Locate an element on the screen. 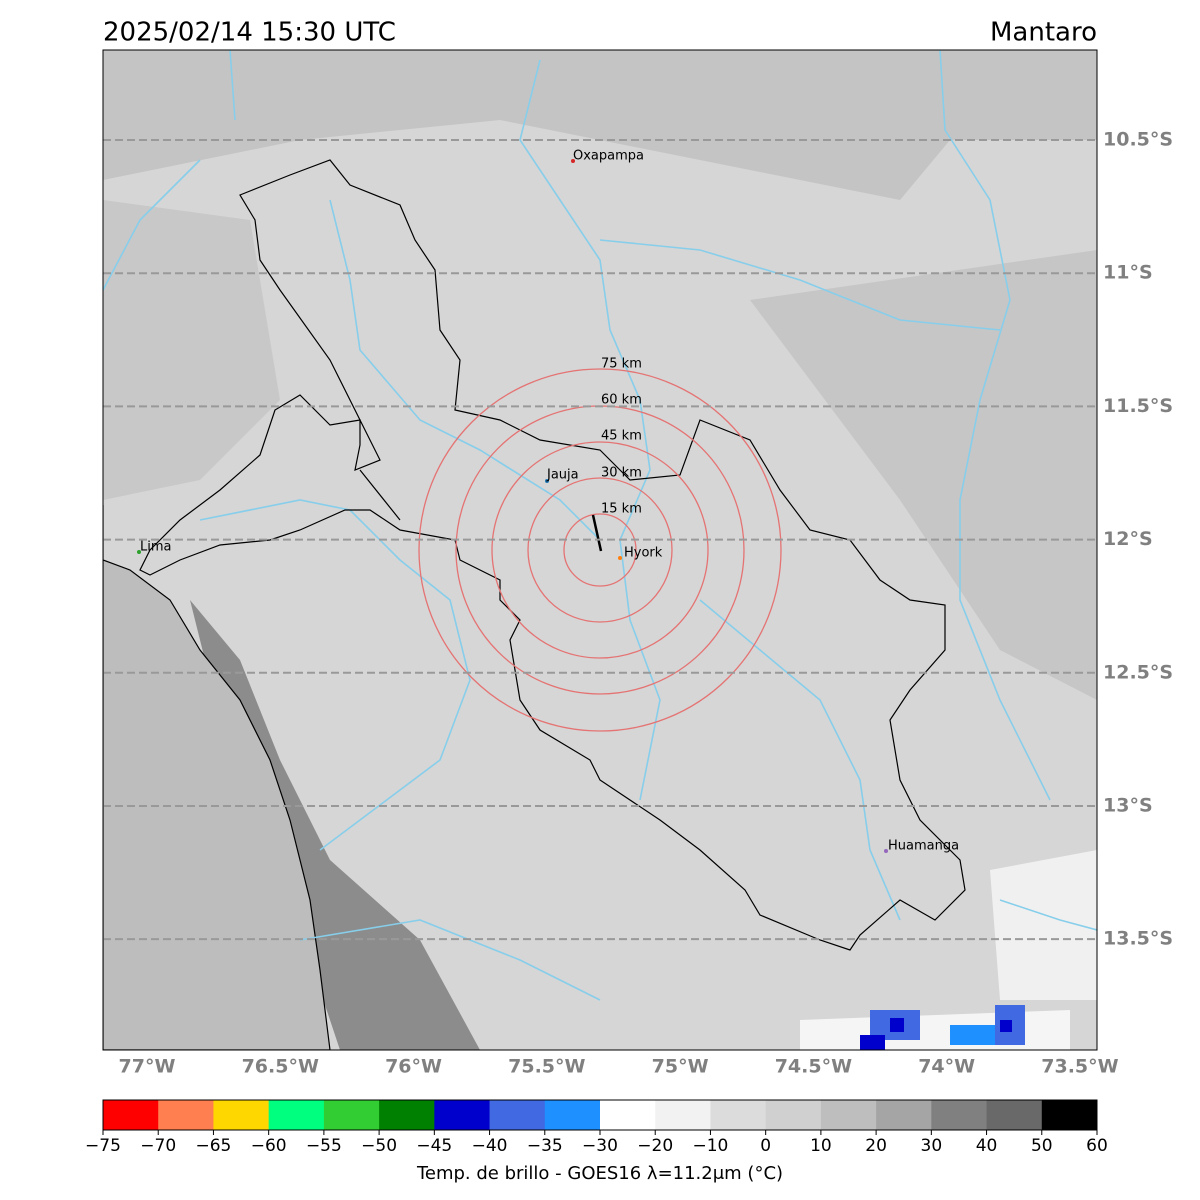  colorbar-tick-label: 60 is located at coordinates (1097, 1146).